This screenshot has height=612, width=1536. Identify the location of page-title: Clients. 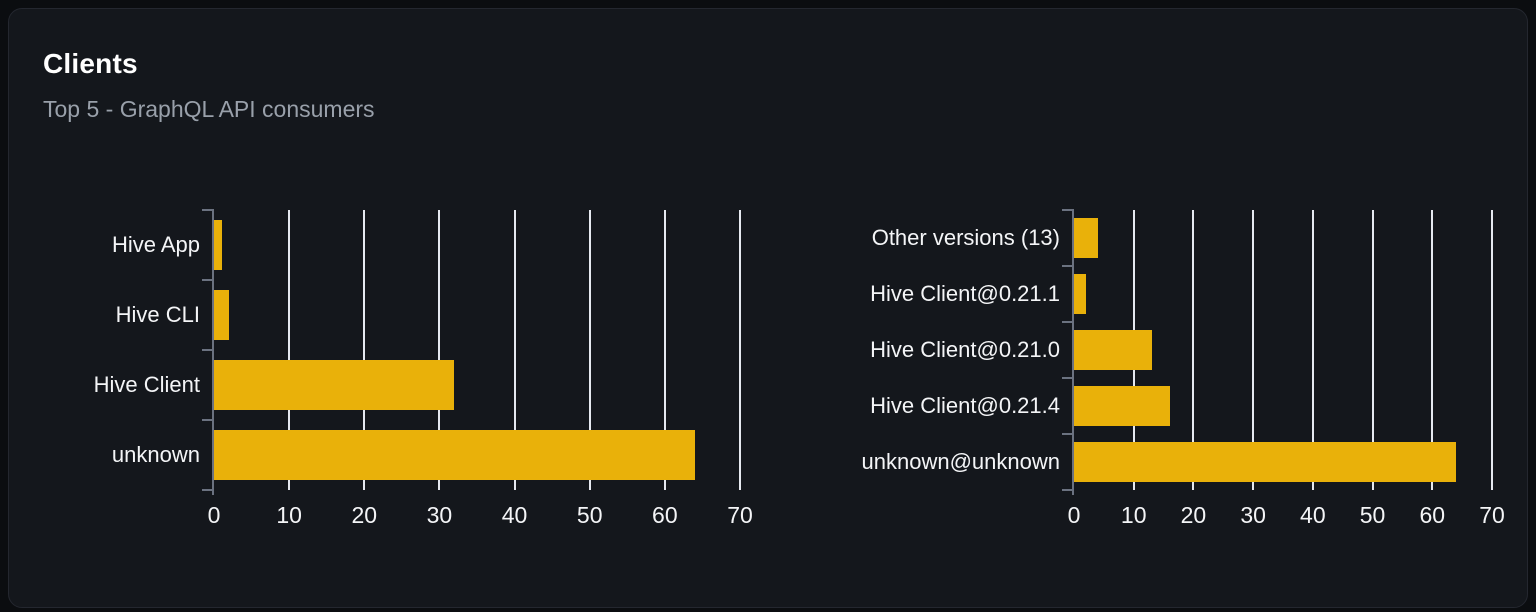
(90, 63).